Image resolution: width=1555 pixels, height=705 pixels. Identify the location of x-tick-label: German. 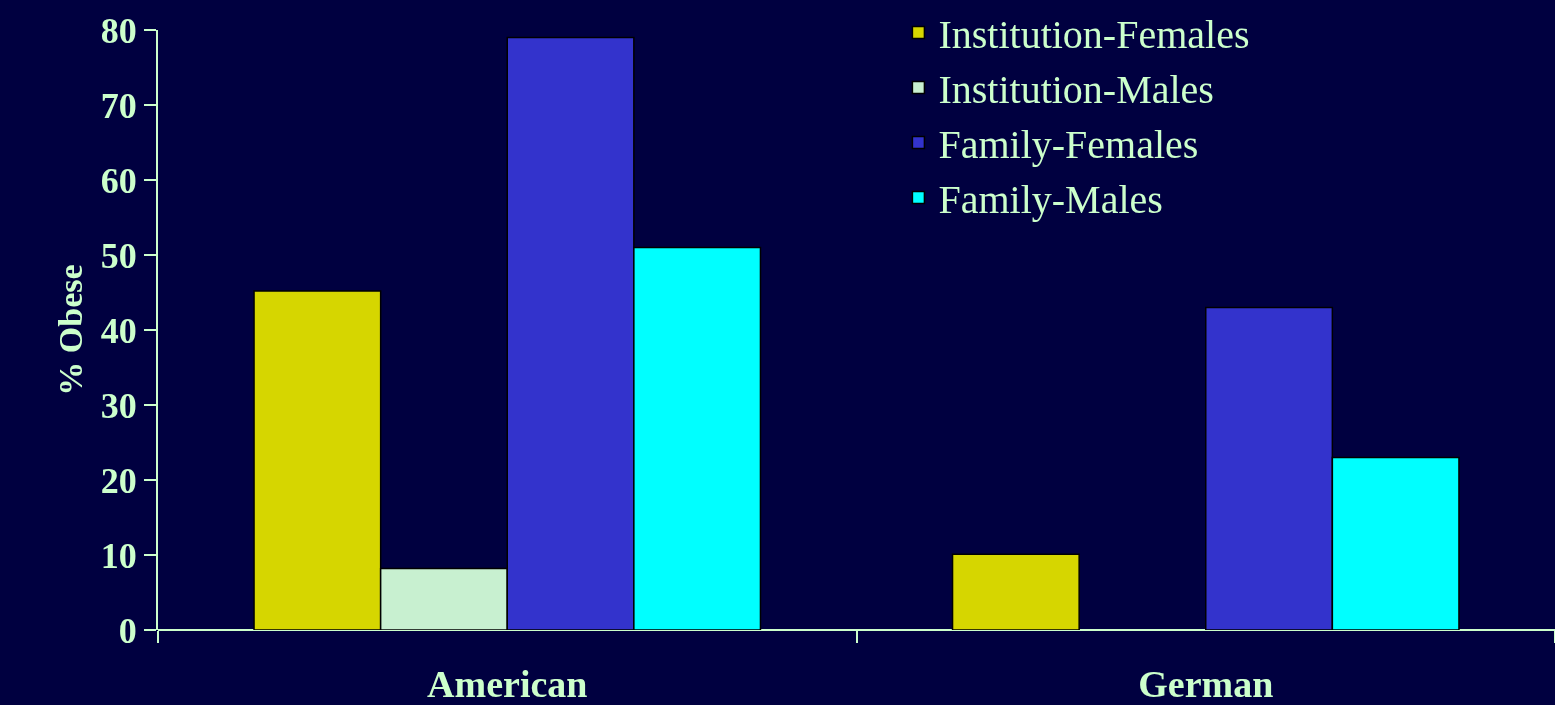
(1206, 684).